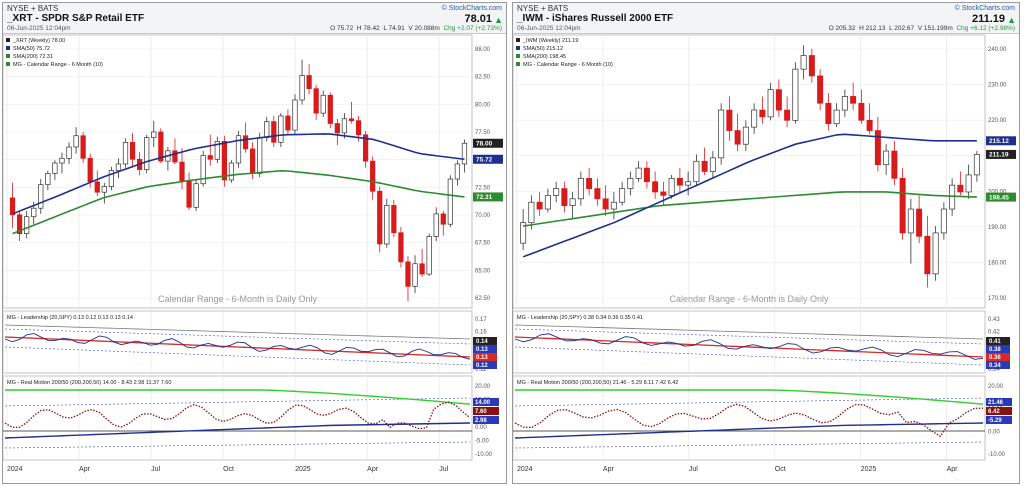 This screenshot has height=486, width=1024. I want to click on price-tag-label: 72.31, so click(484, 197).